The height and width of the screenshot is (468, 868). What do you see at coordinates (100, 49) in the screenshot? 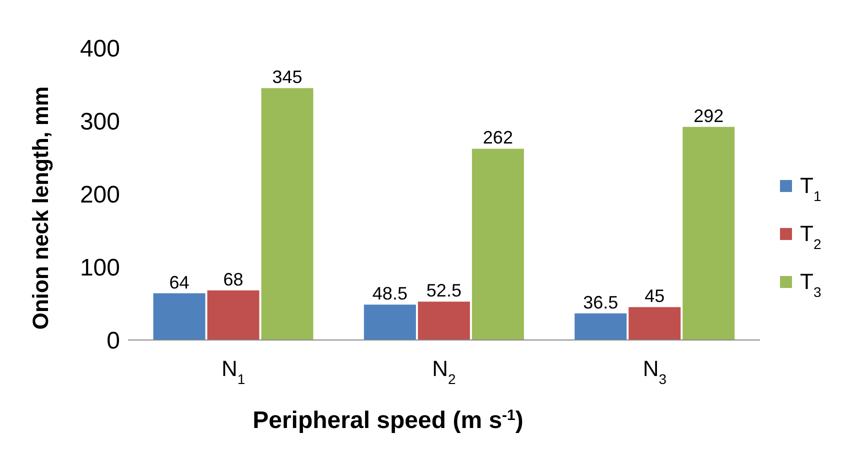
I see `y-tick-label: 400` at bounding box center [100, 49].